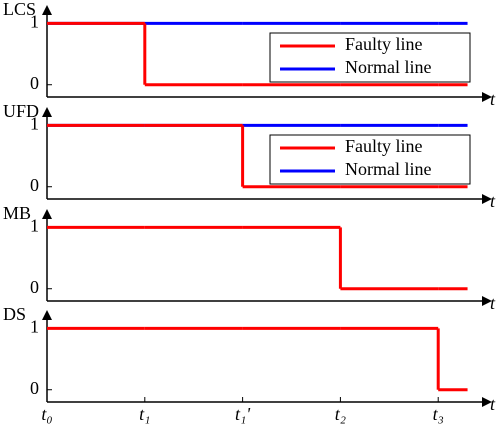 The image size is (498, 424). I want to click on x-tick-label: t₃, so click(438, 414).